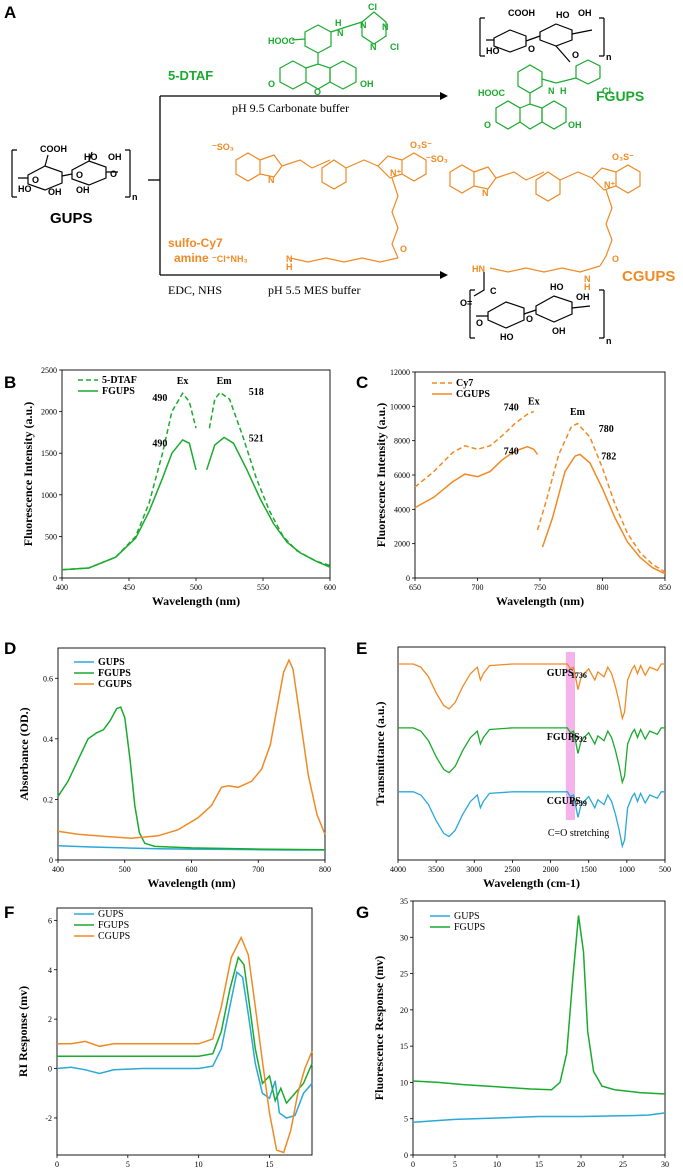  What do you see at coordinates (380, 753) in the screenshot?
I see `y-axis-title: Transmittance (a.u.)` at bounding box center [380, 753].